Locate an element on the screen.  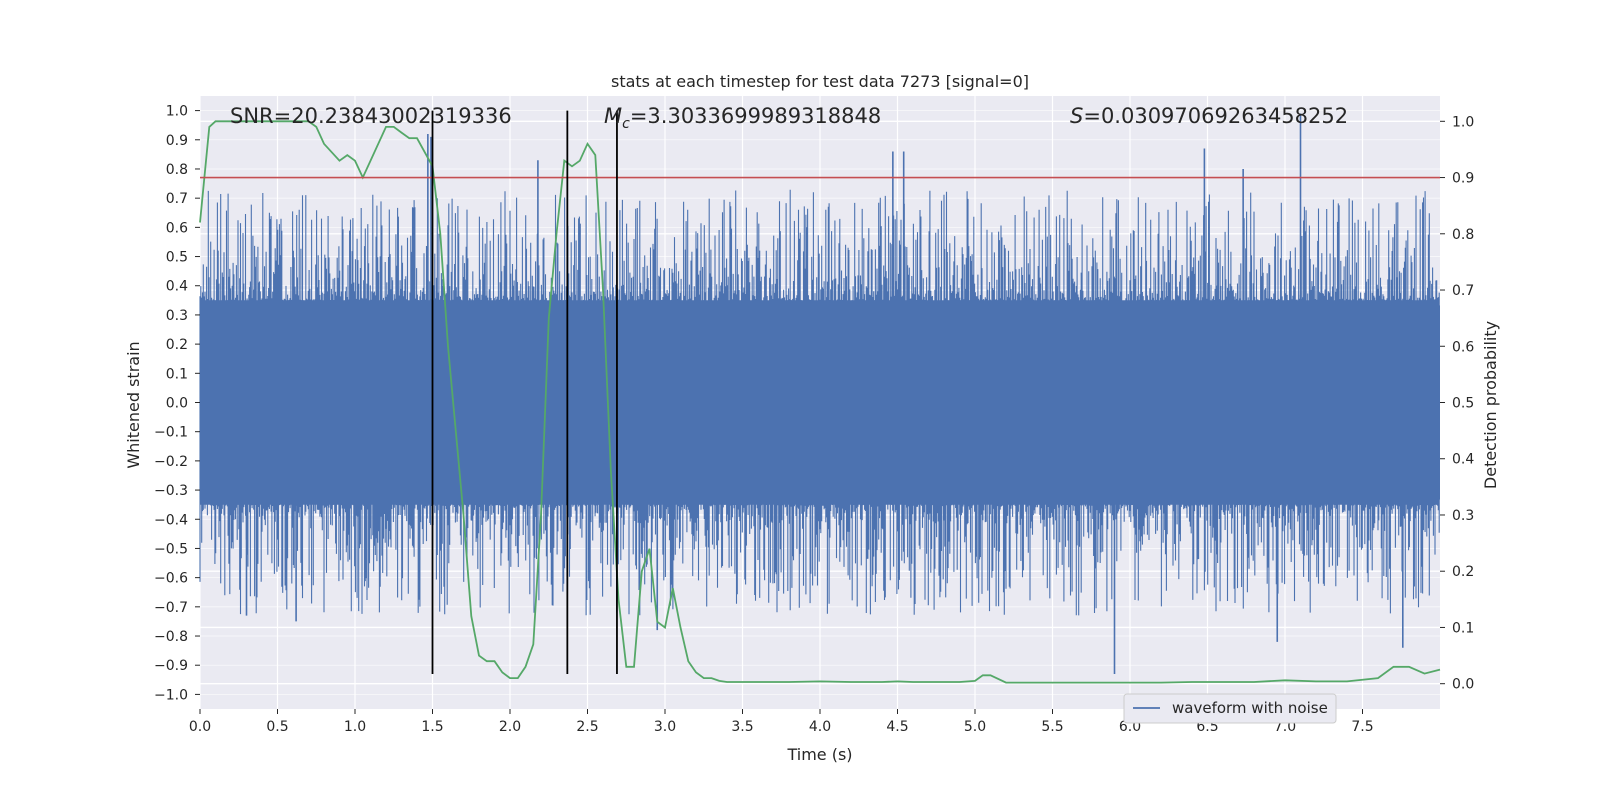
x-tick-label: 5.0 is located at coordinates (975, 727).